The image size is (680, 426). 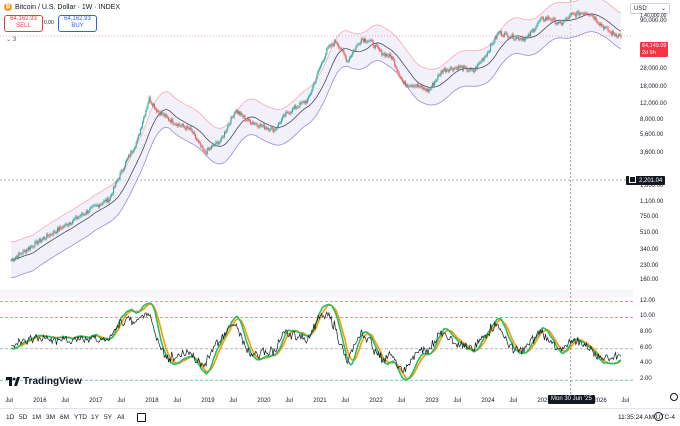 I want to click on chevron-down-icon: ⌄, so click(x=9, y=40).